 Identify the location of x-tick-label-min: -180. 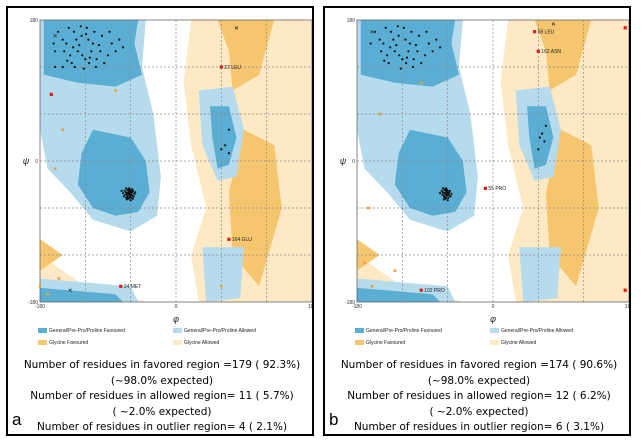
(357, 307).